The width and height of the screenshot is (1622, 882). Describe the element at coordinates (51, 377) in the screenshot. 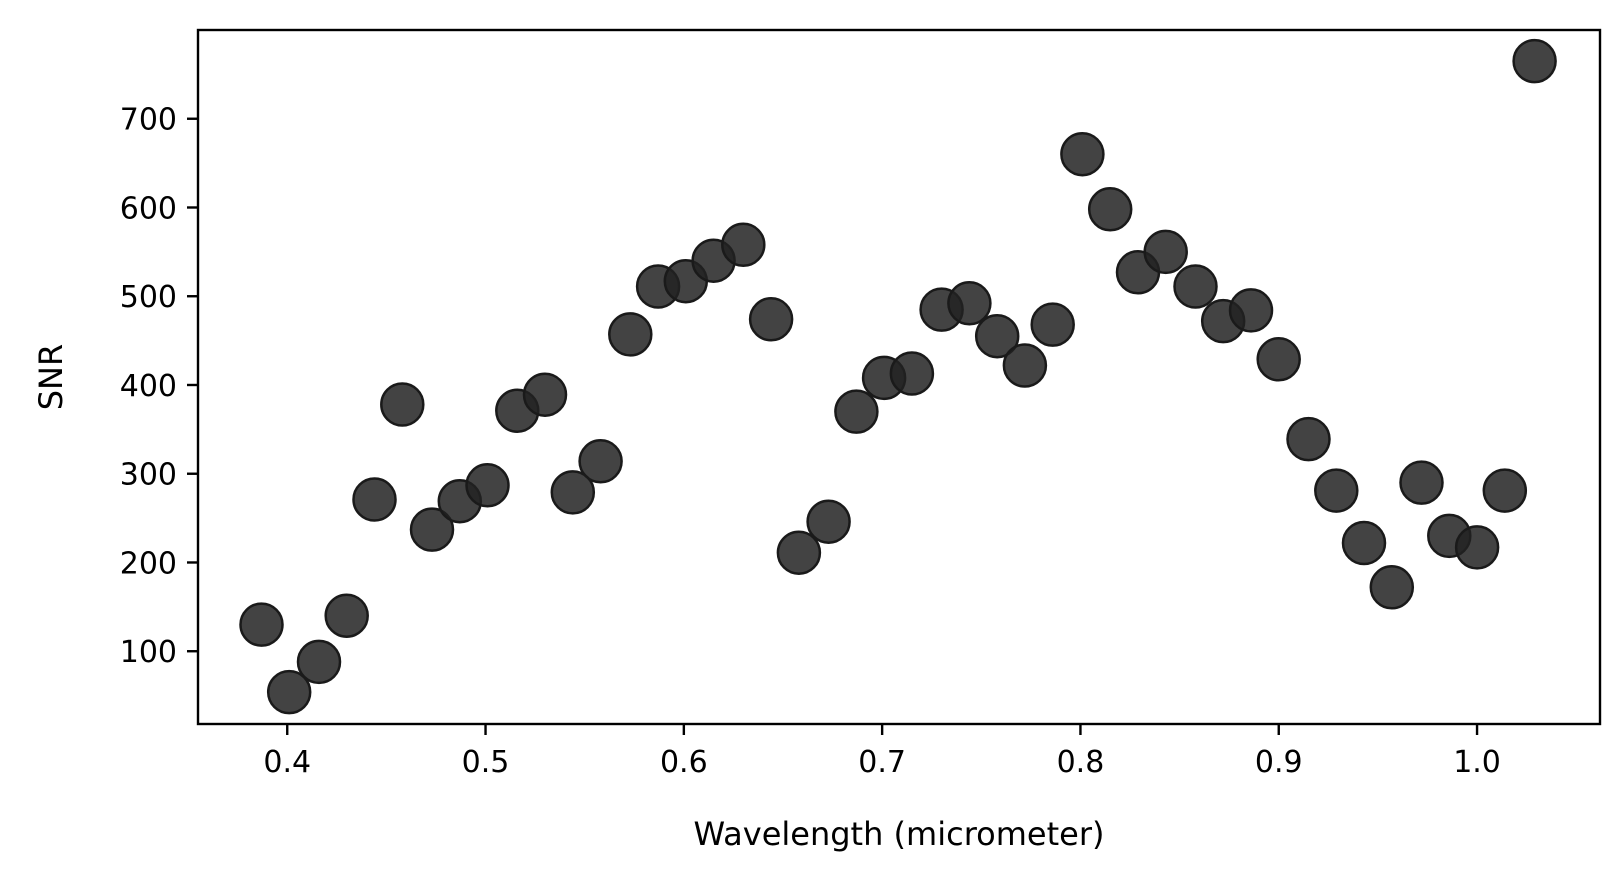

I see `y-axis-label: SNR` at that location.